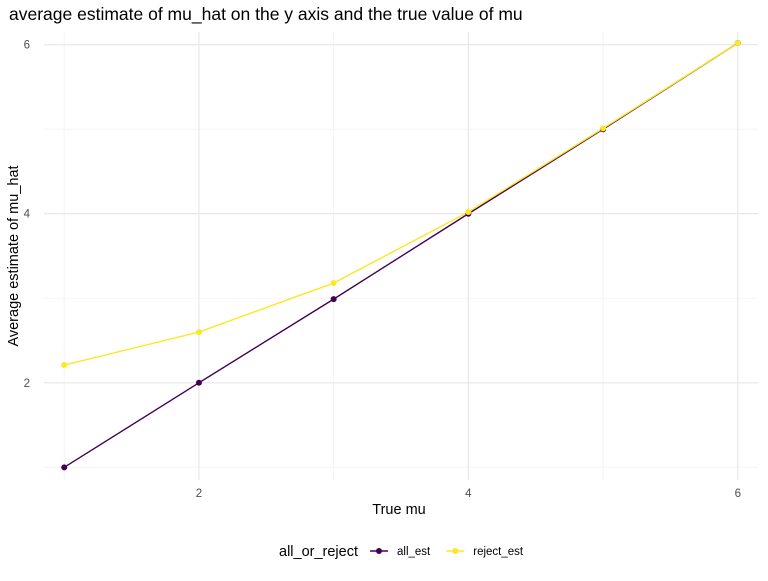 This screenshot has width=768, height=581. I want to click on x-tick-label: 4, so click(468, 494).